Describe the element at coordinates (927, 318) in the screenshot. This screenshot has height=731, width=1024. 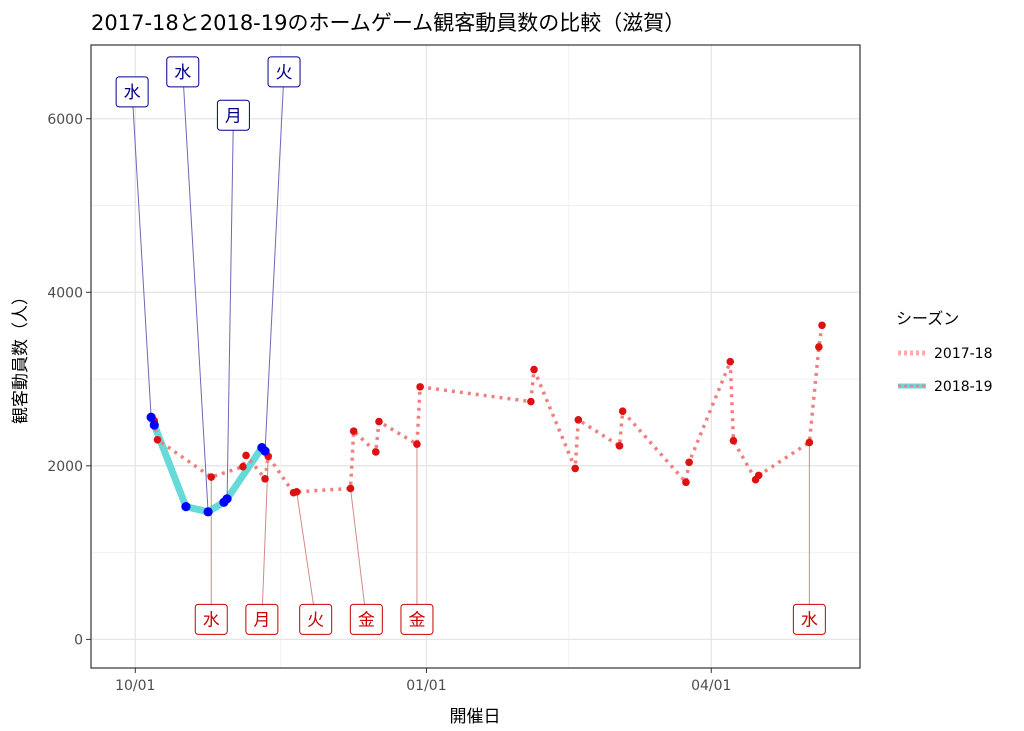
I see `legend-title: シーズン` at that location.